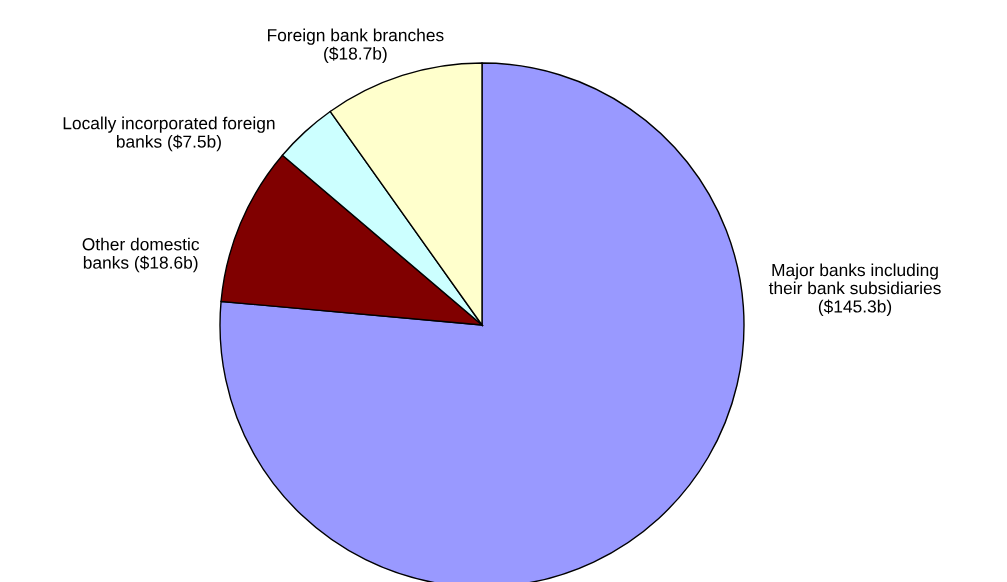 The image size is (1007, 582). Describe the element at coordinates (141, 255) in the screenshot. I see `slice-label: Other domestic banks ($18.6b)` at that location.